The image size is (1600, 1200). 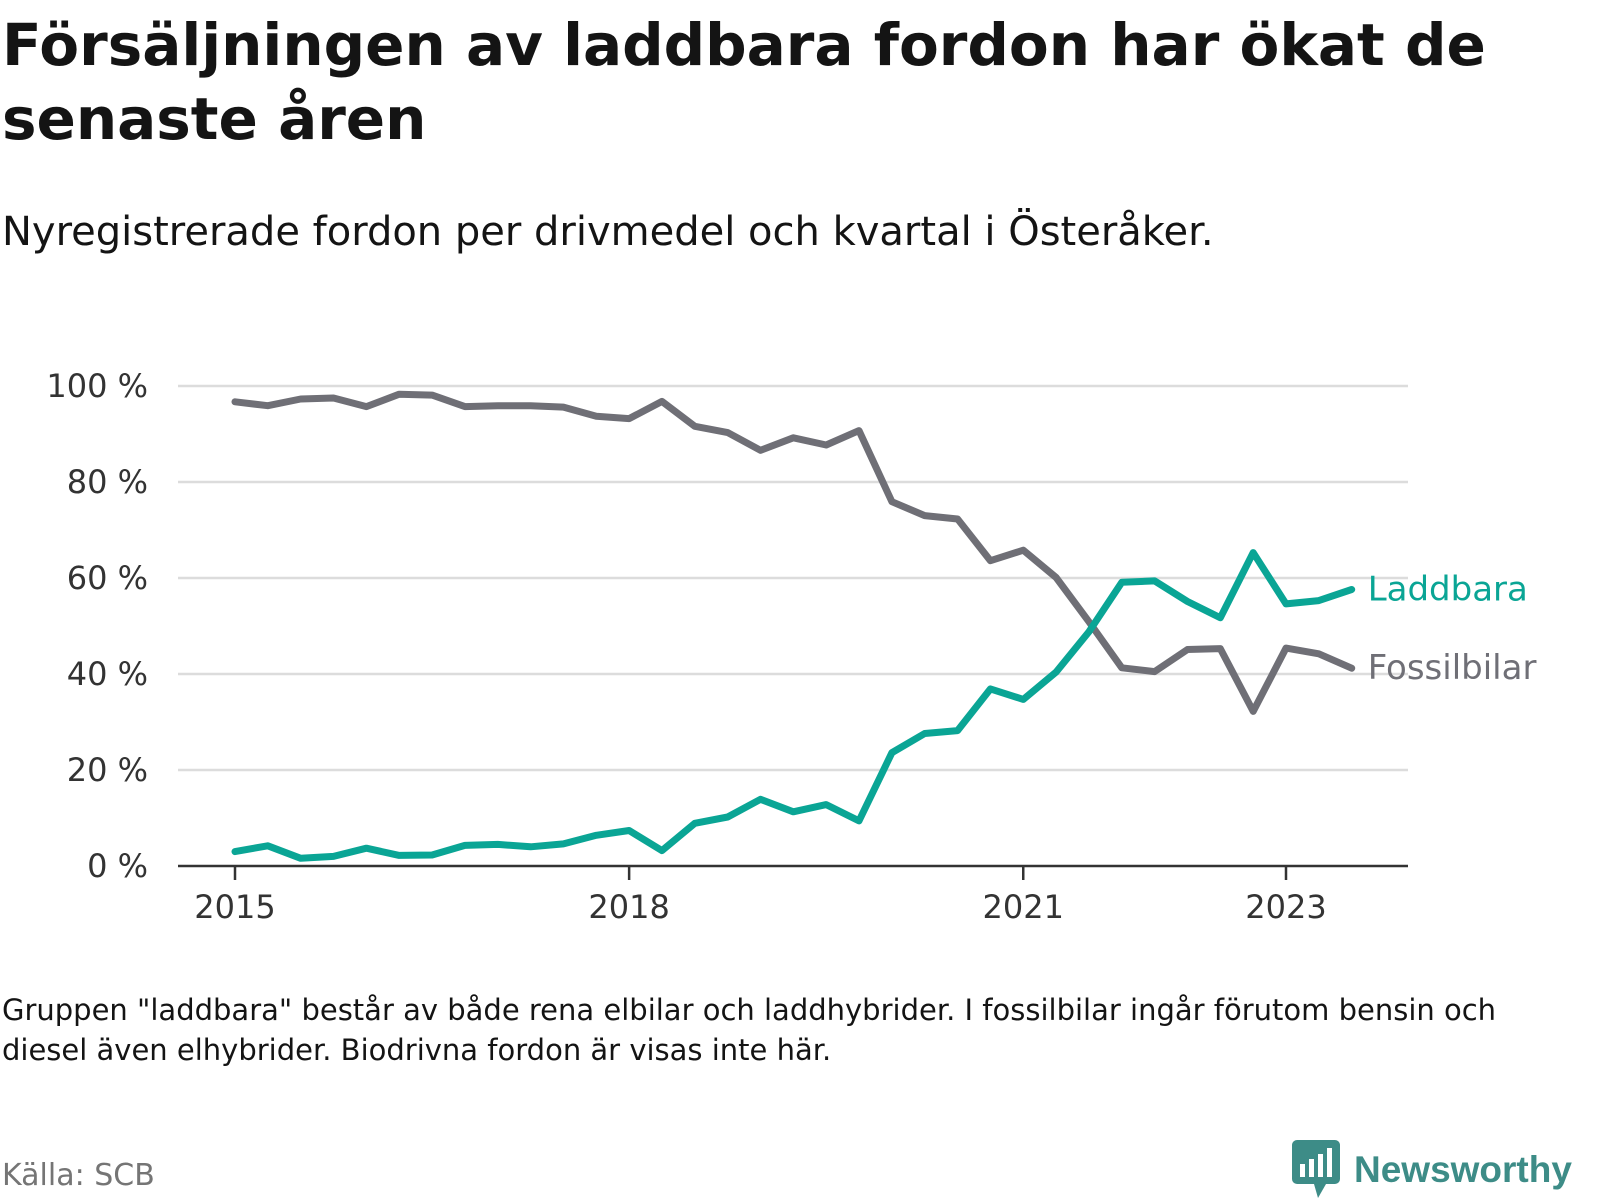 I want to click on x-tick-label: 2023, so click(x=1285, y=907).